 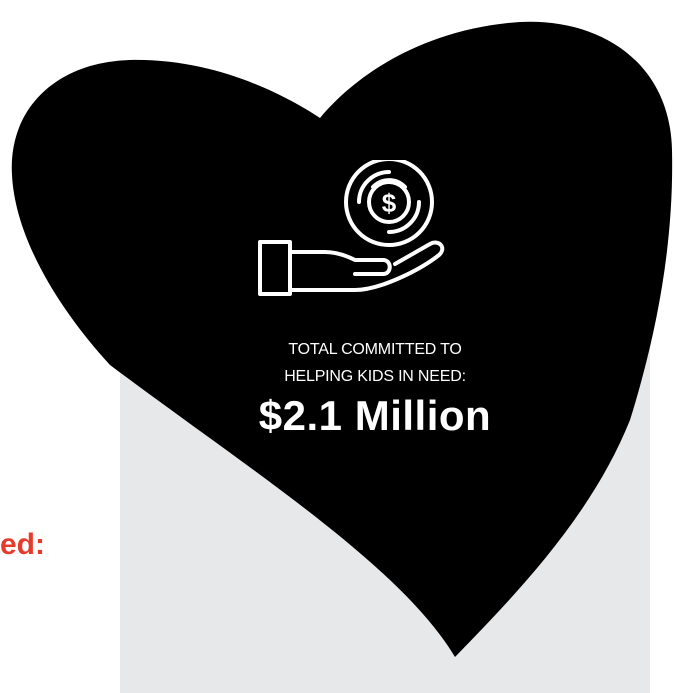 What do you see at coordinates (389, 203) in the screenshot?
I see `dollar-sign-symbol: $` at bounding box center [389, 203].